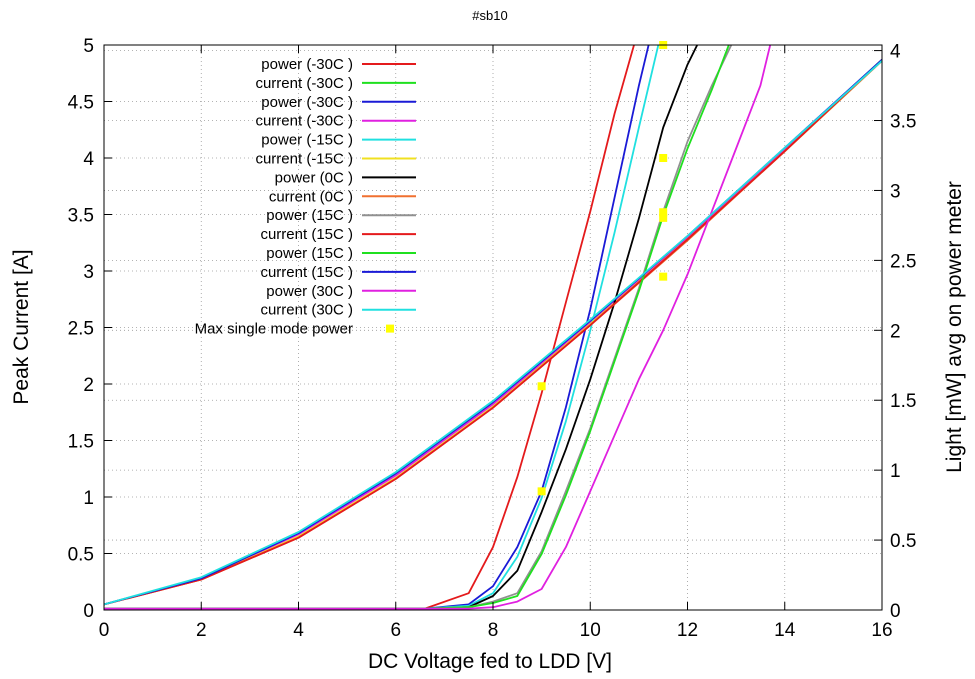 This screenshot has height=679, width=975. I want to click on legend-label-5: current (-15C ), so click(304, 159).